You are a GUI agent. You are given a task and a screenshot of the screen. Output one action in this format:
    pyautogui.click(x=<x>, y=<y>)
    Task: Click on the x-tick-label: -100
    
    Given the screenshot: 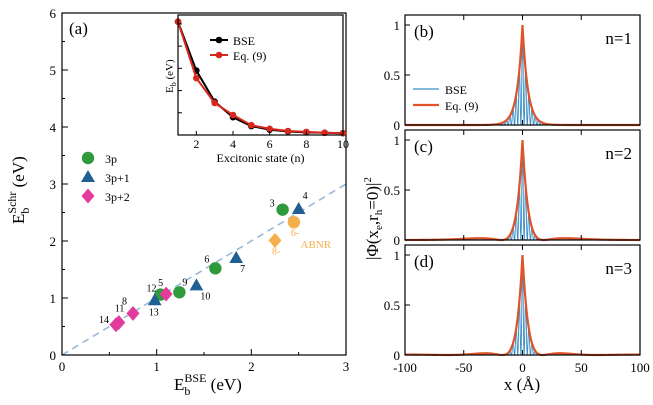 What is the action you would take?
    pyautogui.click(x=405, y=367)
    